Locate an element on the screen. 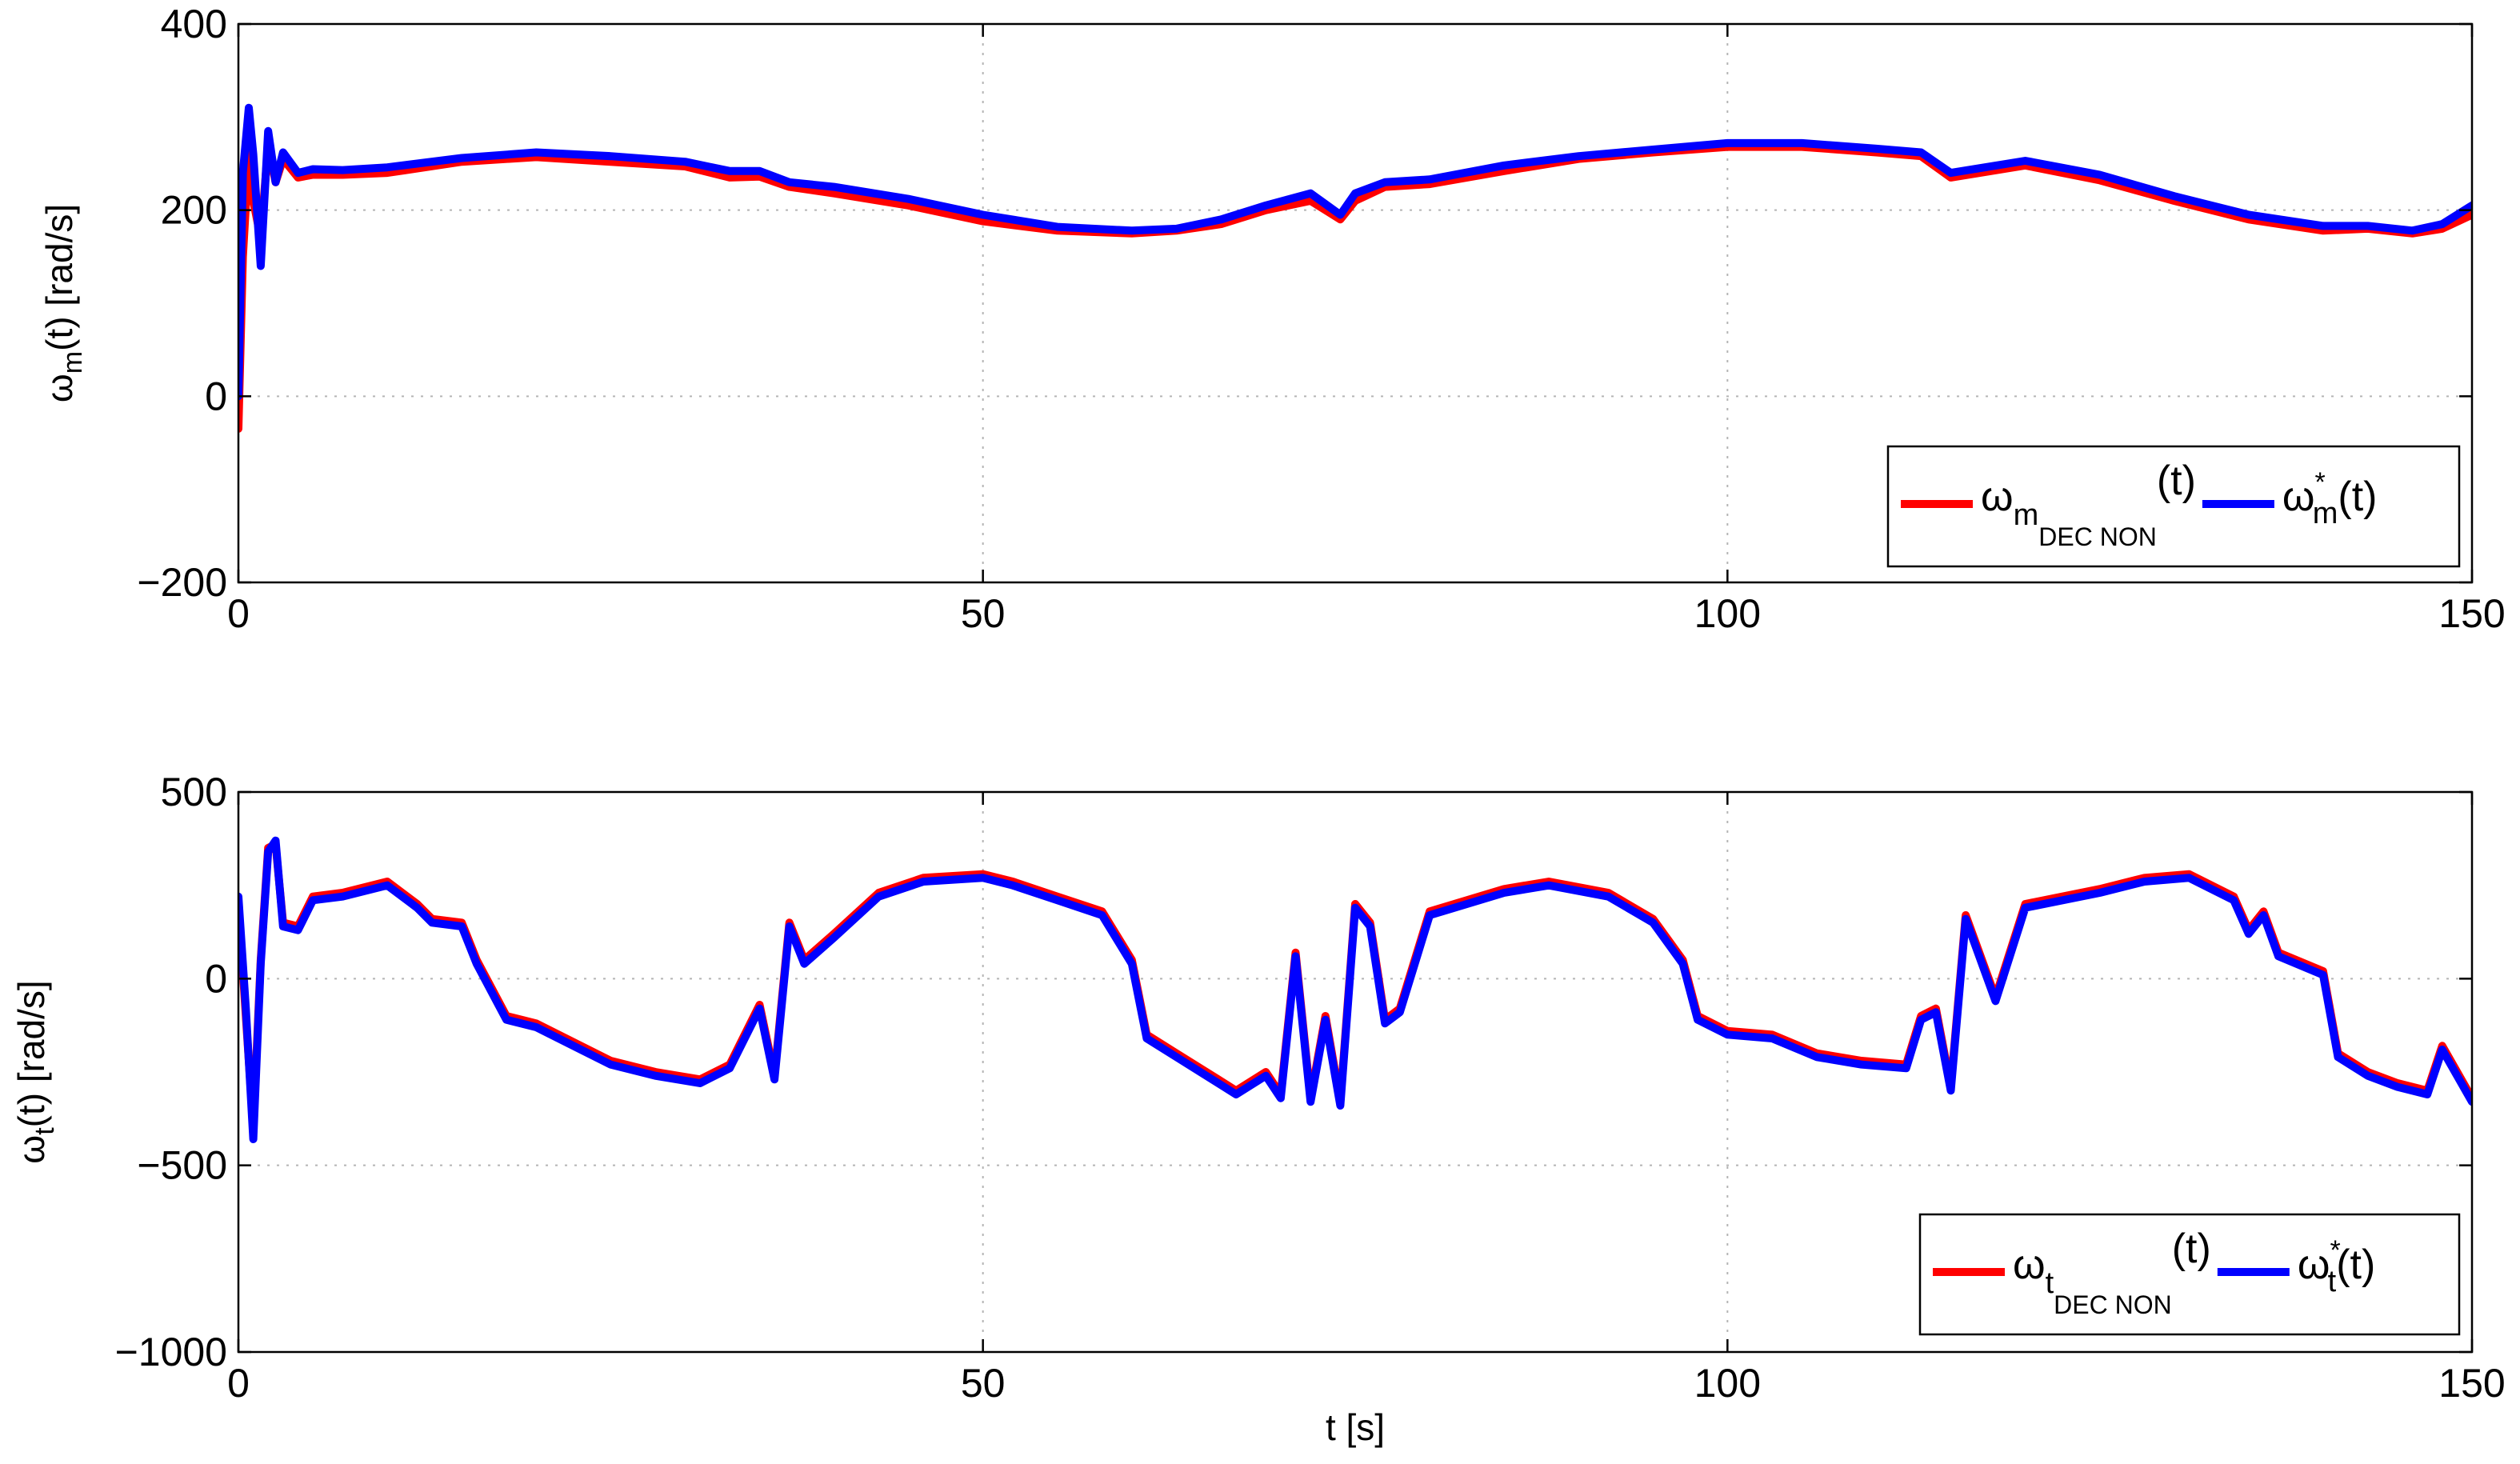 This screenshot has height=1464, width=2520. y-axis-label: ωt(t) [rad/s] is located at coordinates (35, 1071).